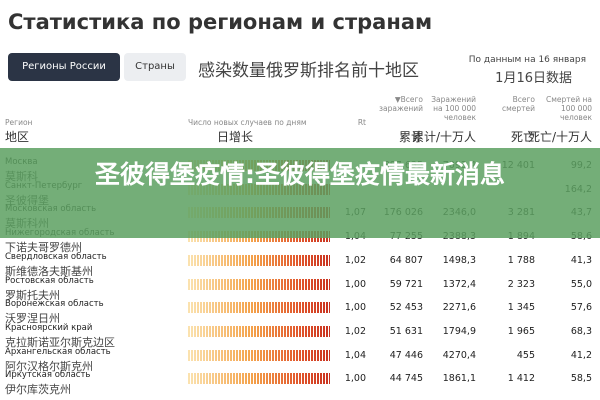  I want to click on subtitle: 感染数量俄罗斯排名前十地区, so click(308, 71).